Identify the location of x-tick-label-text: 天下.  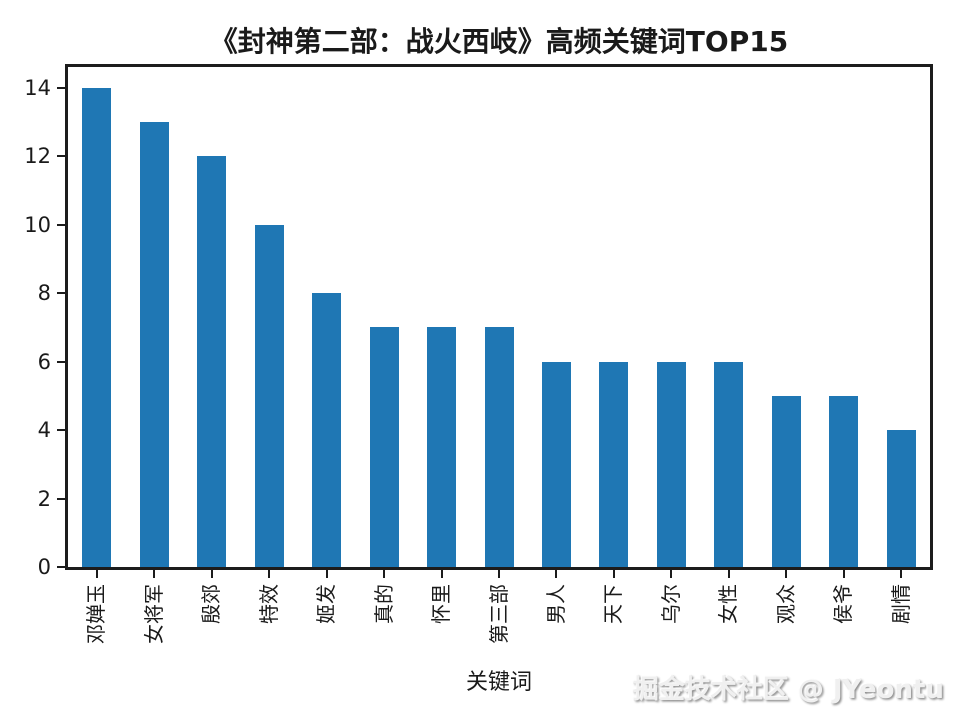
(613, 604).